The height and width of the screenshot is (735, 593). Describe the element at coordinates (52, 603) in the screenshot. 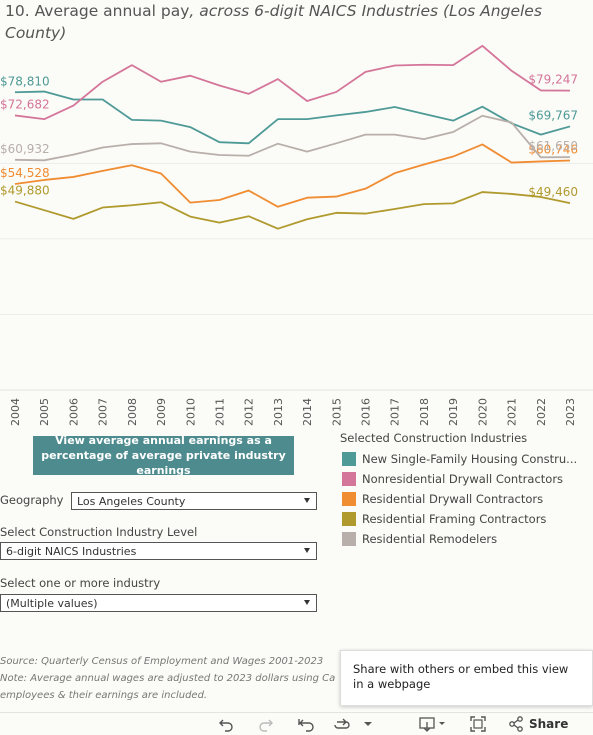

I see `industry-value: (Multiple values)` at that location.